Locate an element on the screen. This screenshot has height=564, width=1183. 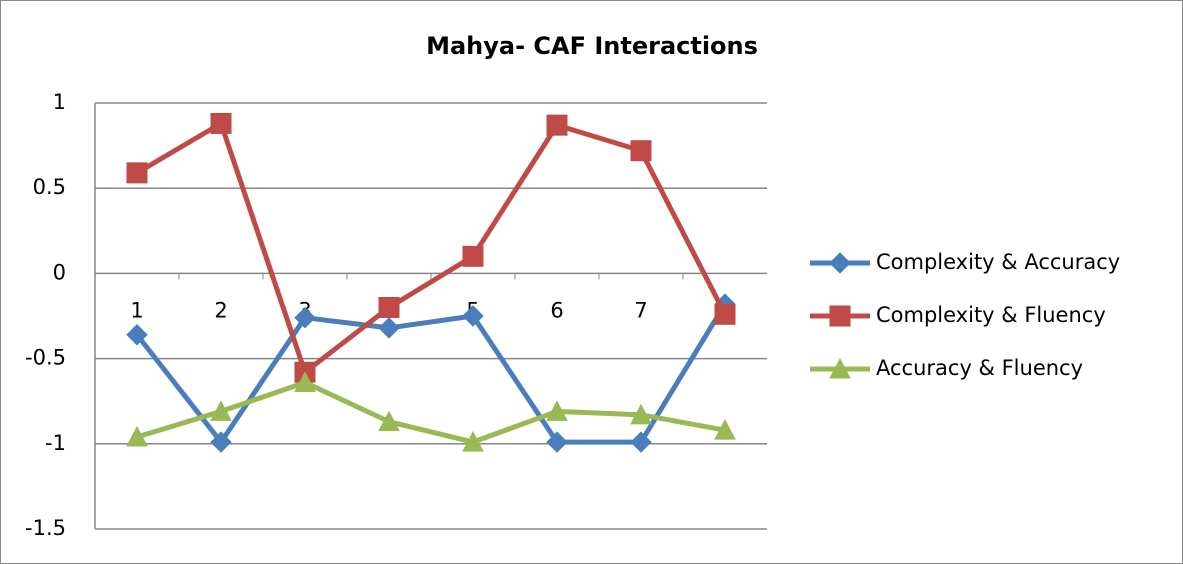
legend-label: Complexity & Accuracy is located at coordinates (998, 262).